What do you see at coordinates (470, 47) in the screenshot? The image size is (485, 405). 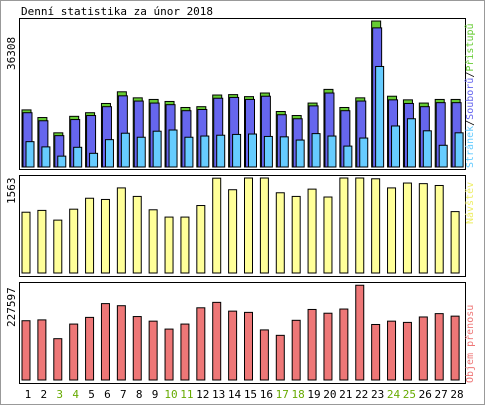 I see `legend-hits: Přístupů` at bounding box center [470, 47].